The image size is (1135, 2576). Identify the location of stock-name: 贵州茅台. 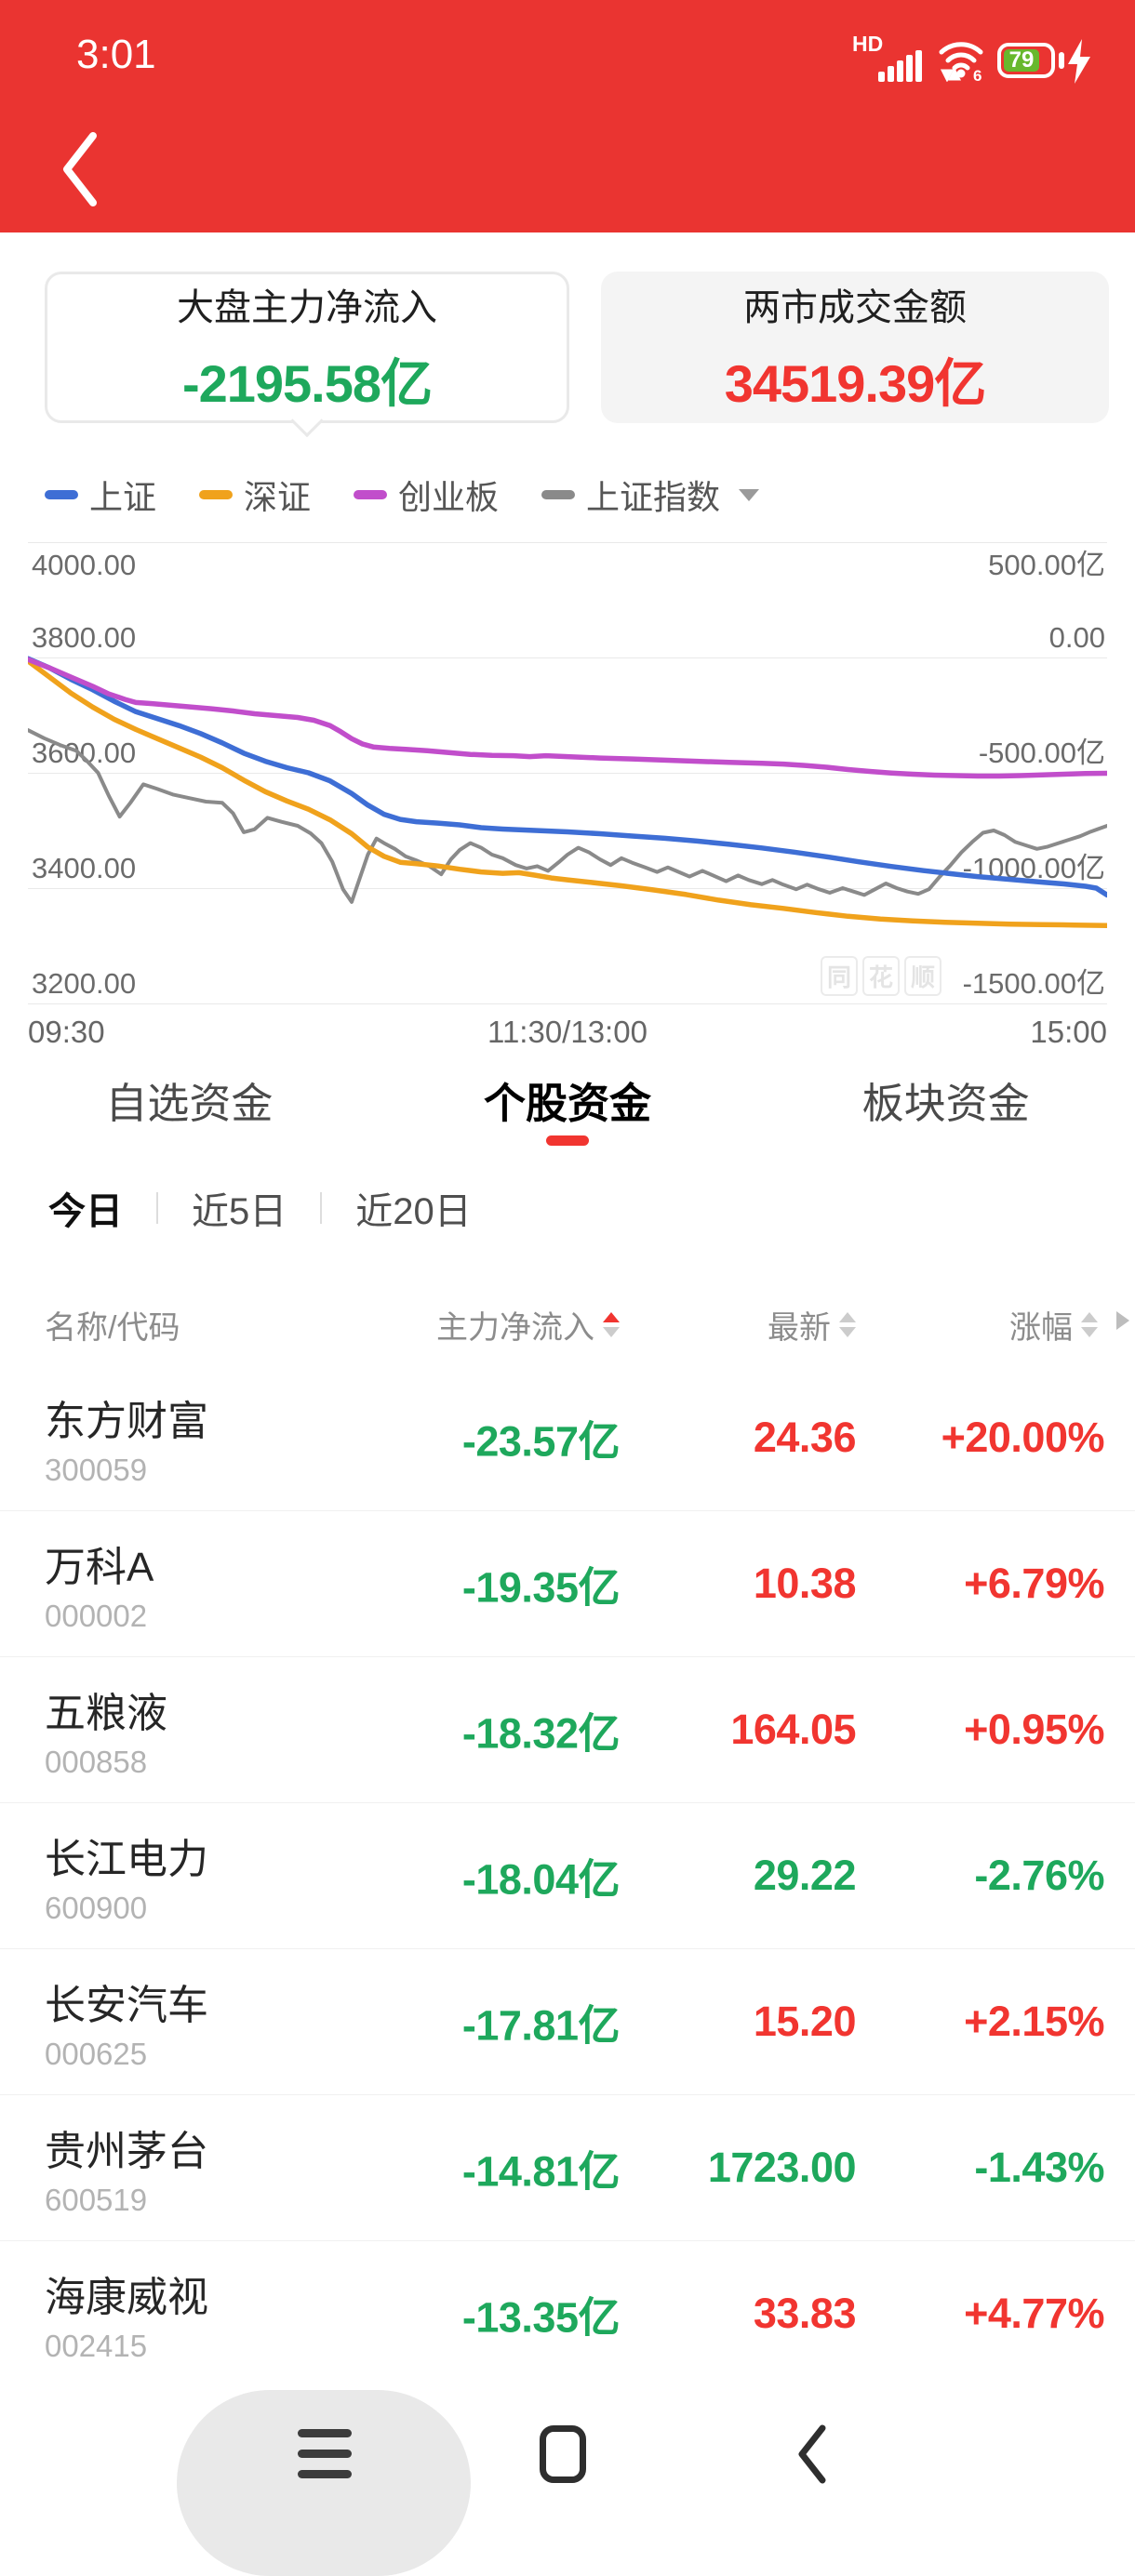
(126, 2151).